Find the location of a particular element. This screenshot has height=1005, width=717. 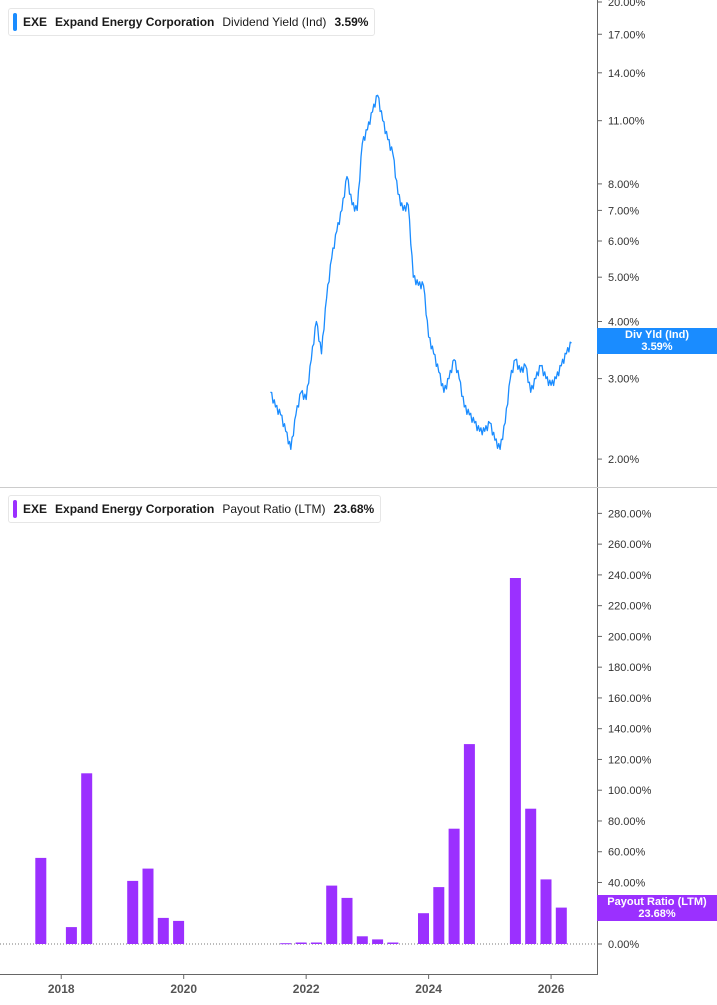

y-tick-label: 20.00% is located at coordinates (627, 4).